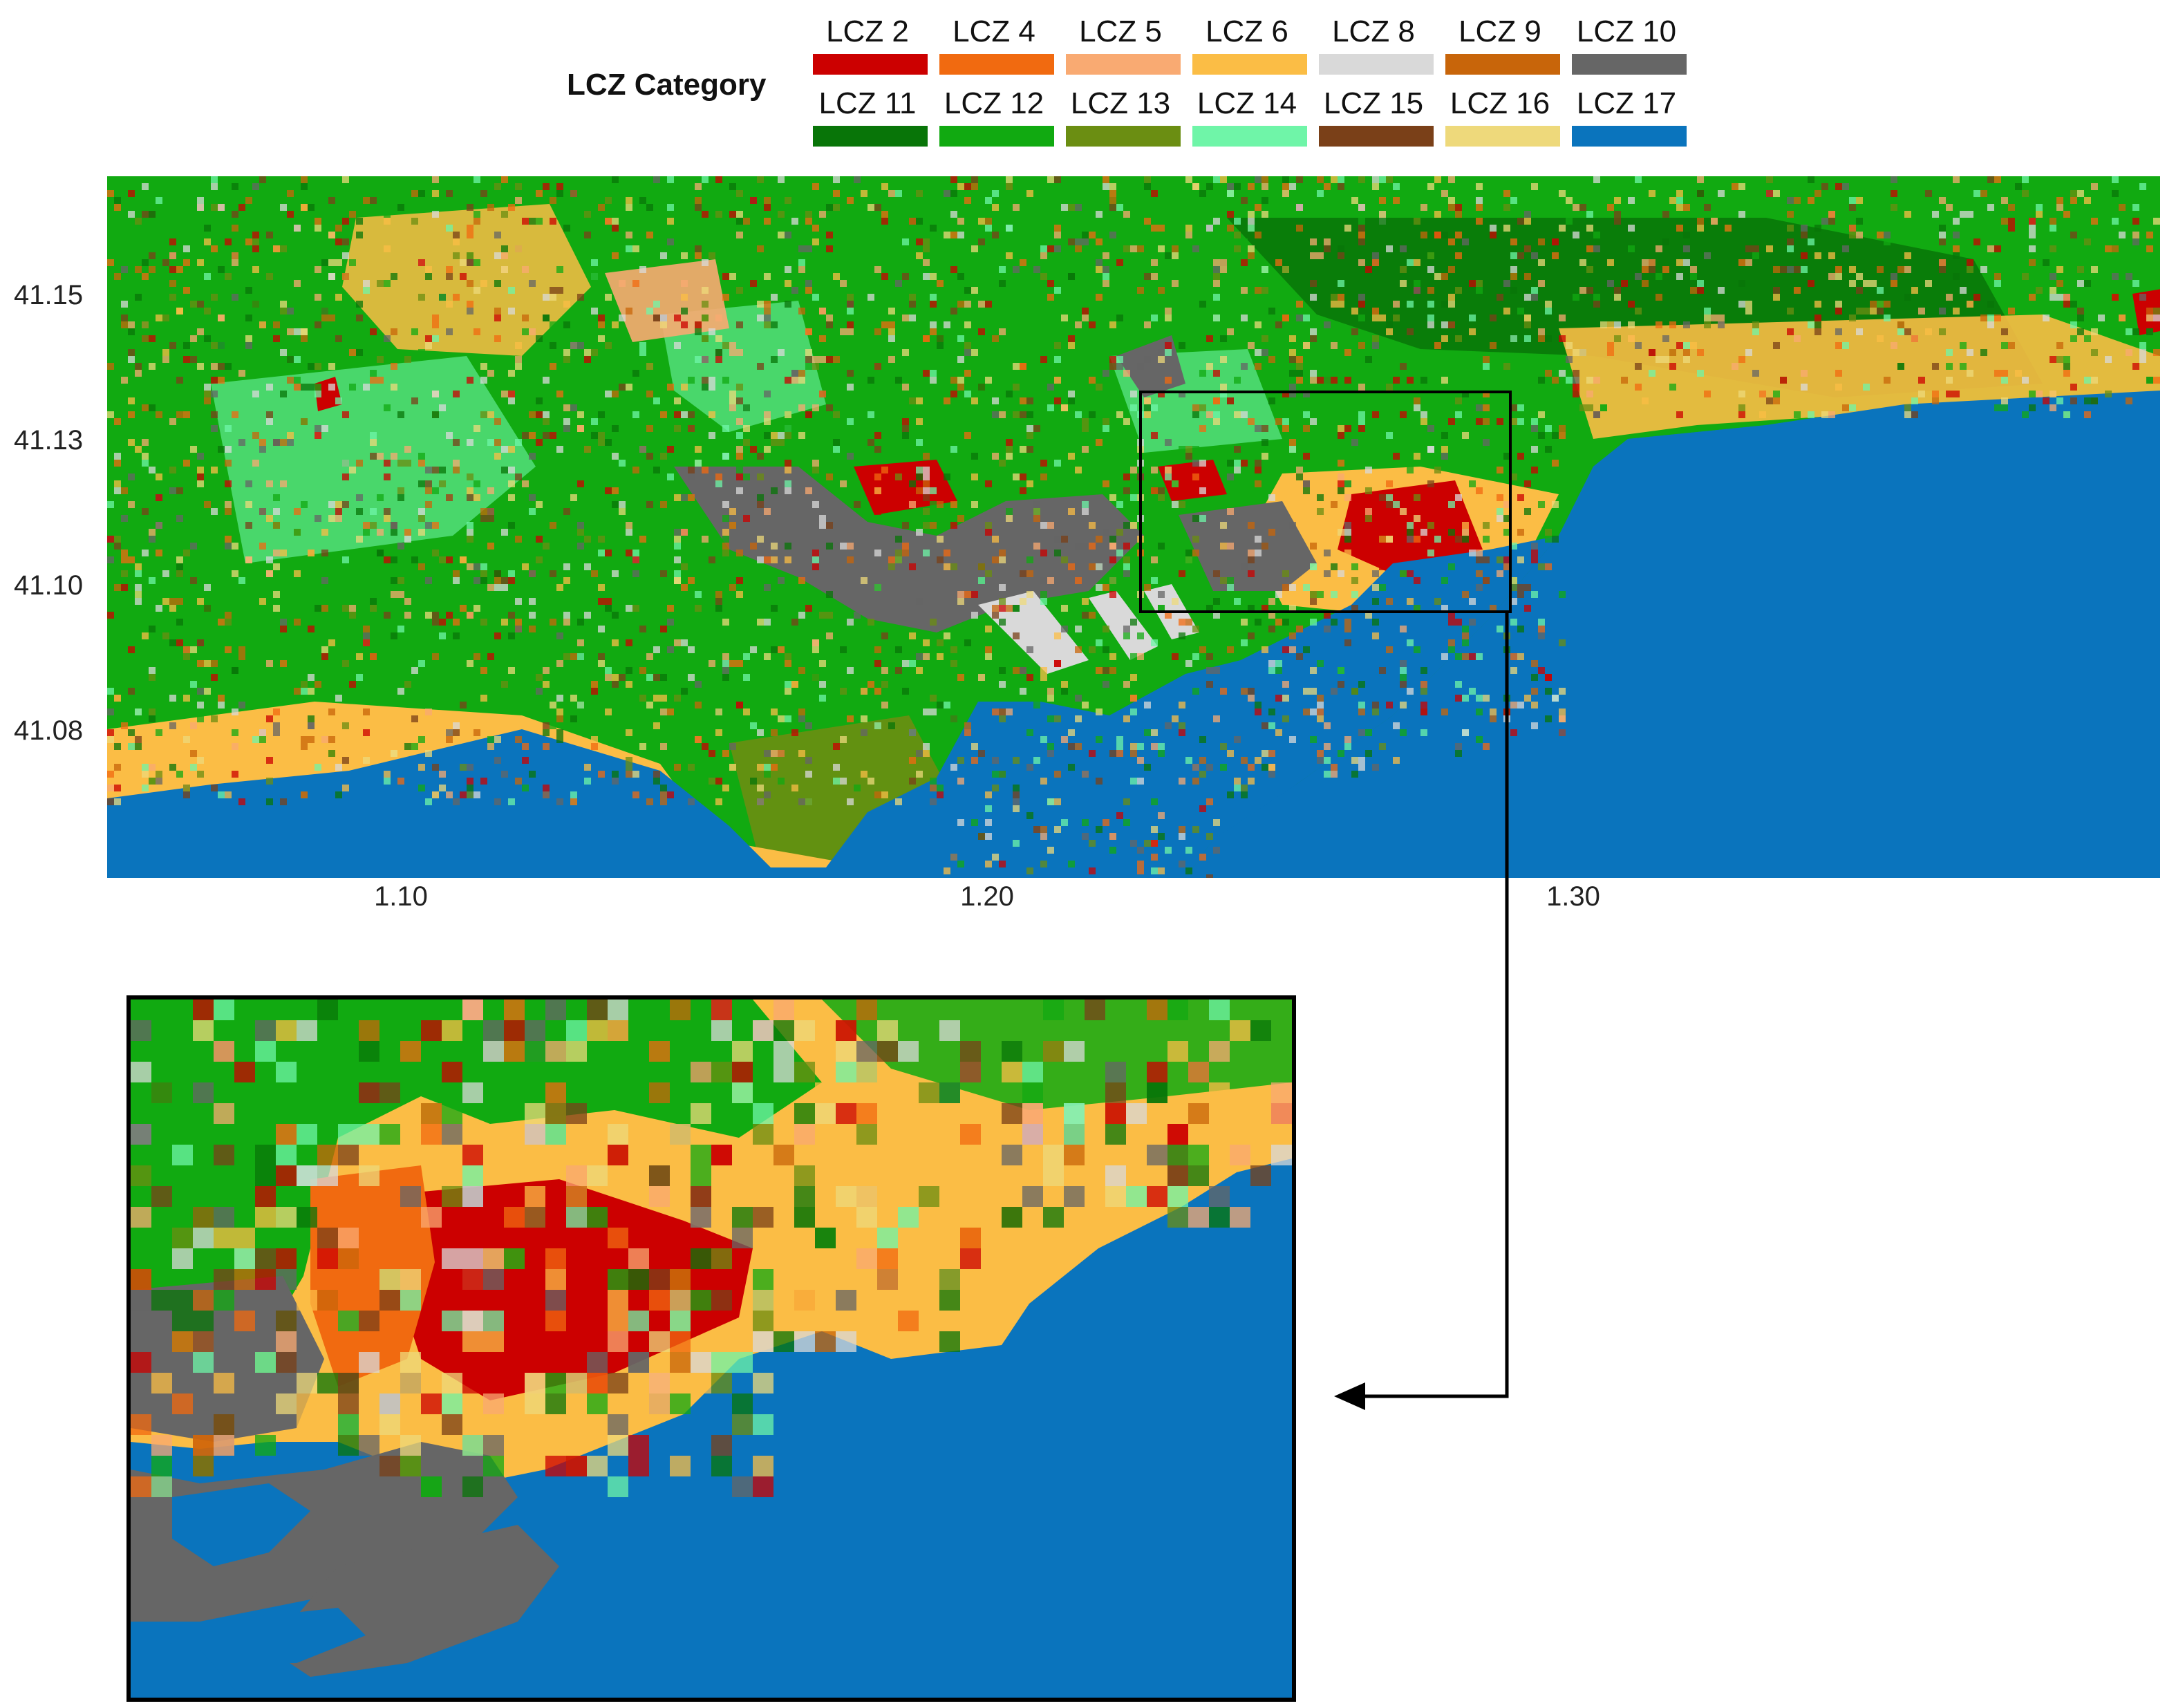  I want to click on legend-label: LCZ 17, so click(1626, 103).